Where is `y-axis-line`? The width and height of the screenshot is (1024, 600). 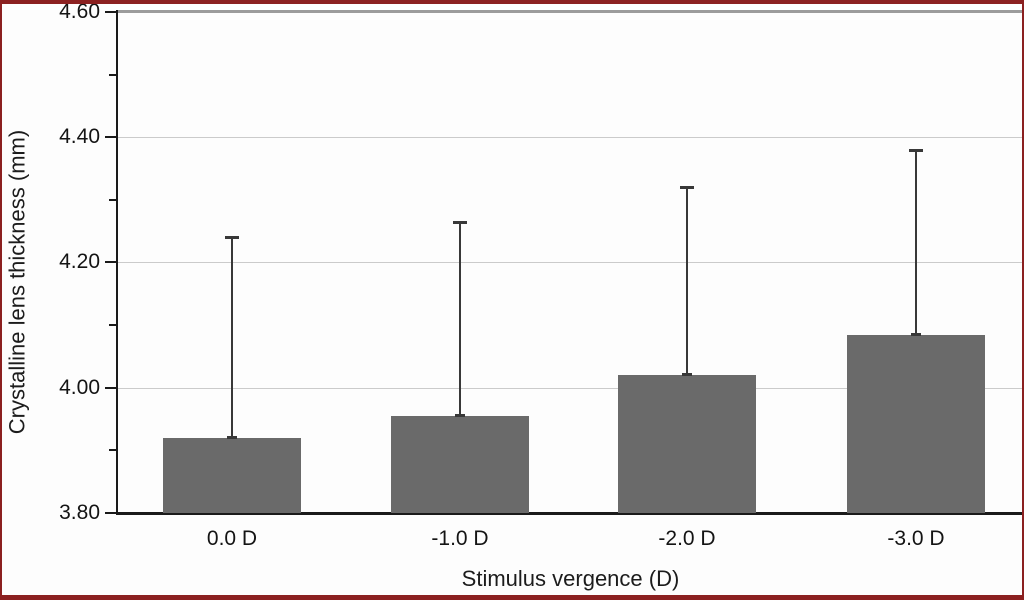 y-axis-line is located at coordinates (117, 262).